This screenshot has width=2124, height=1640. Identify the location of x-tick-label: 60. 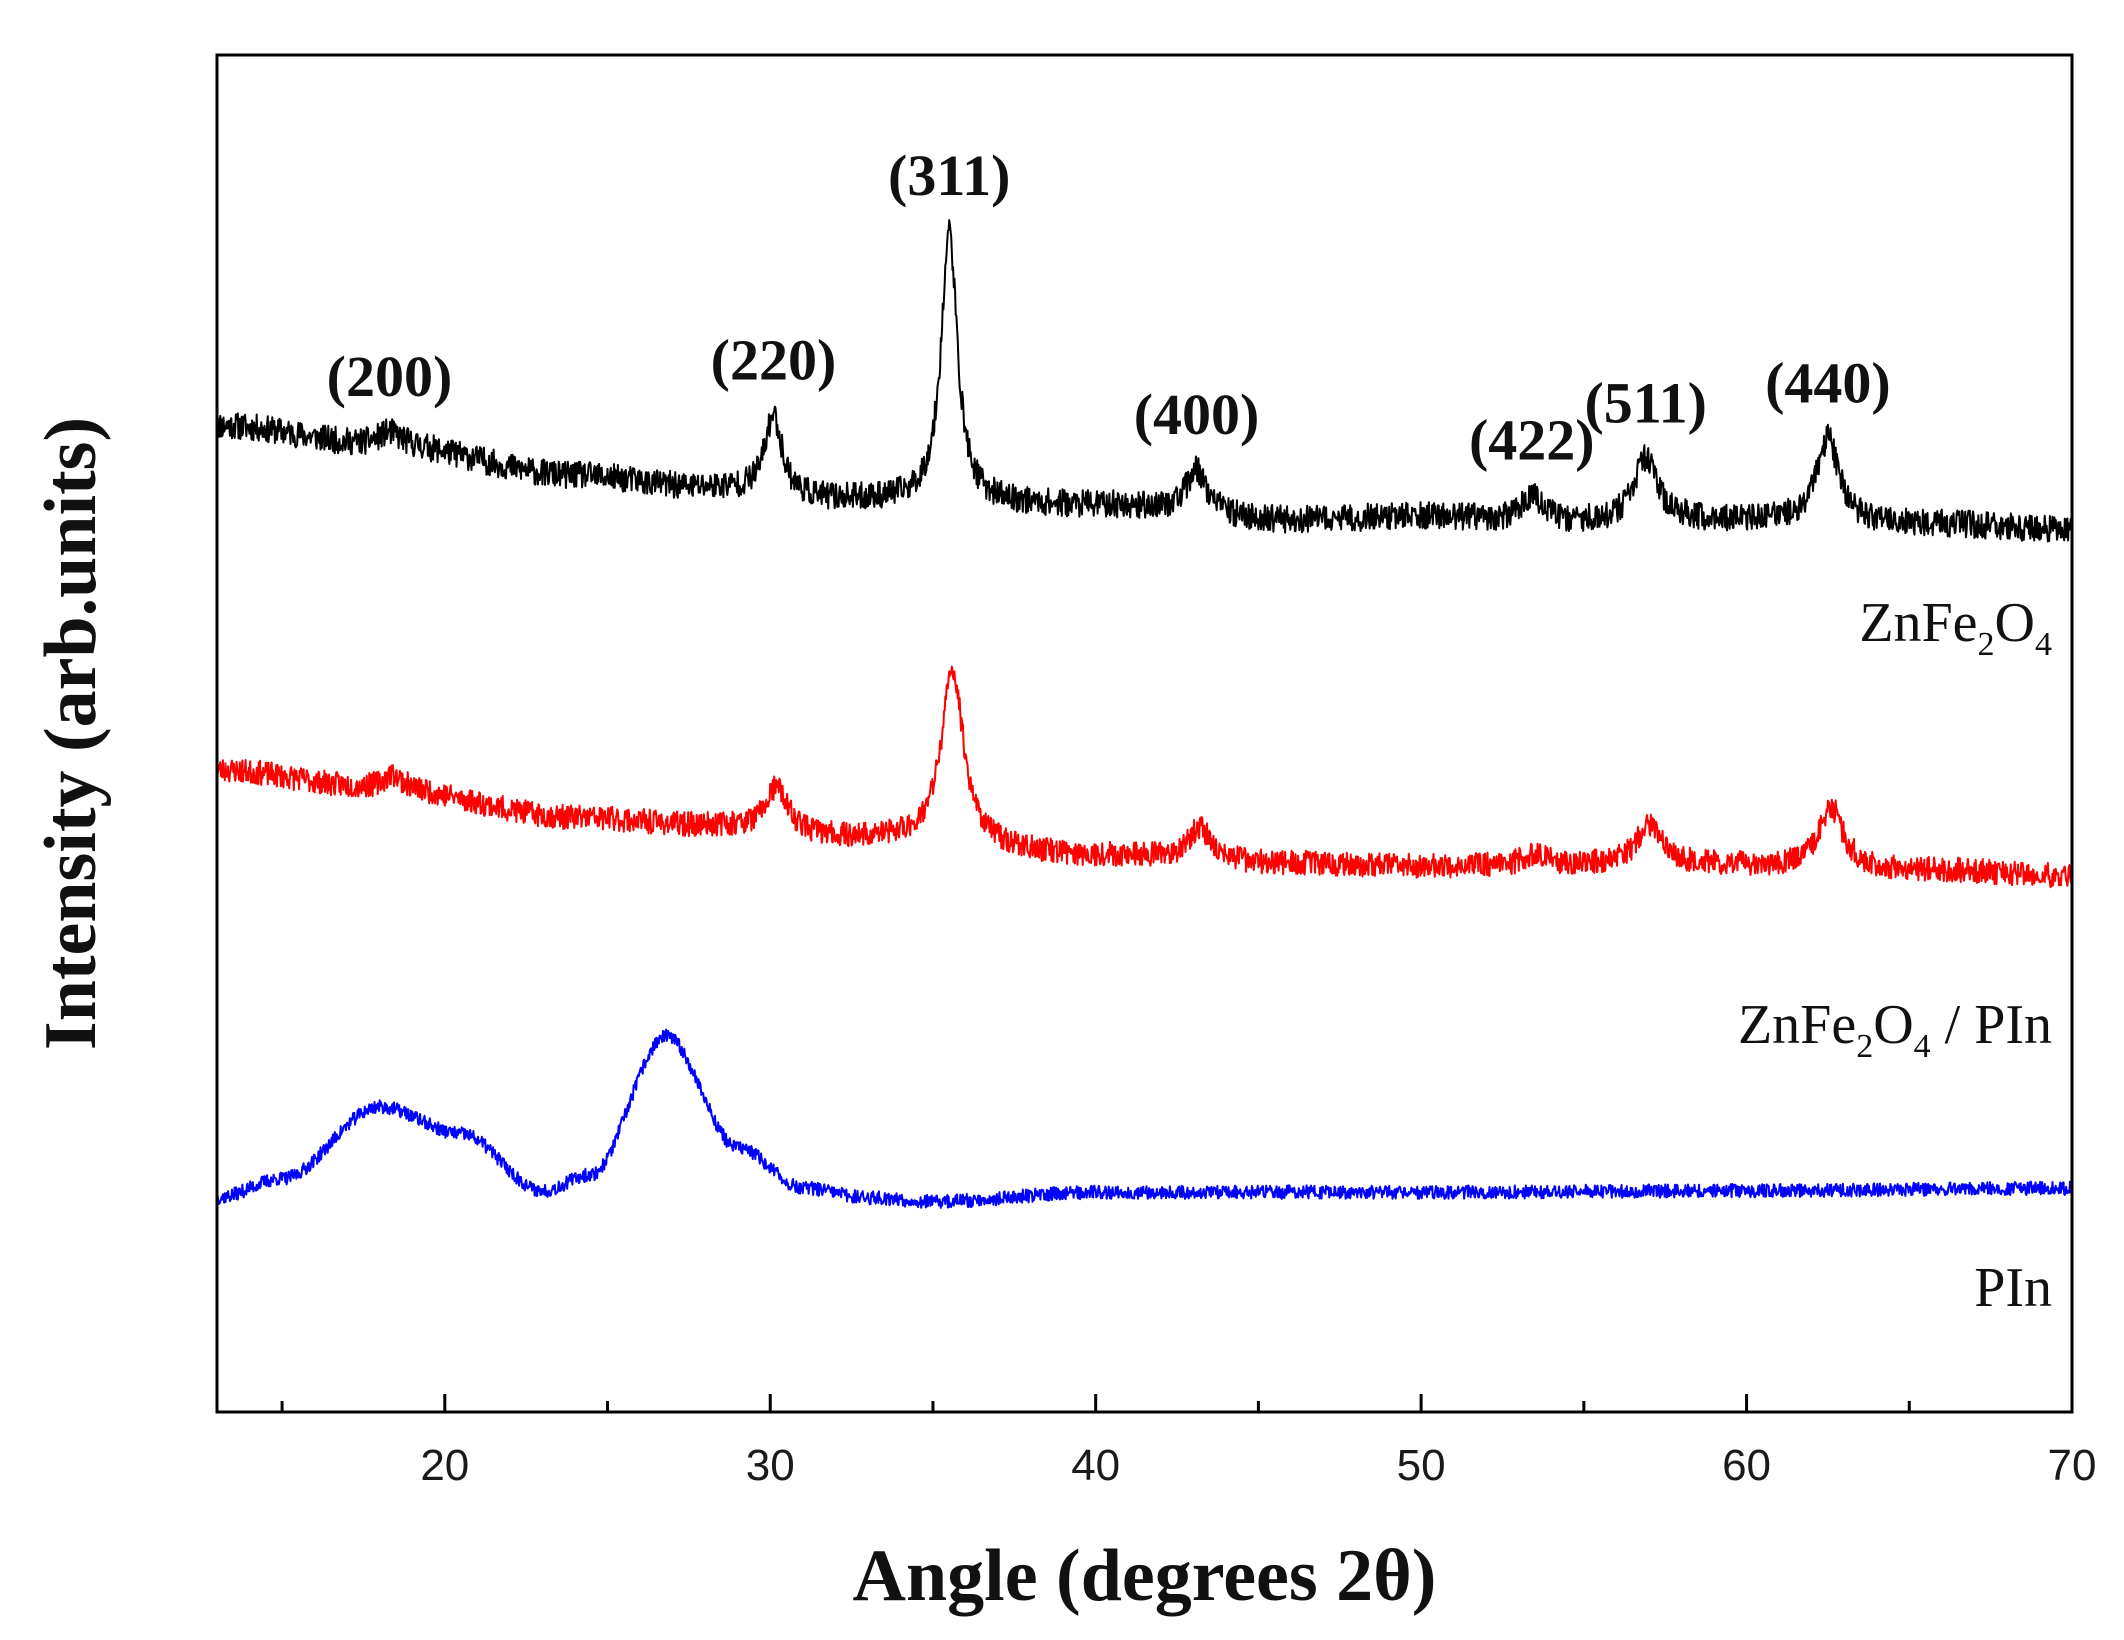
(1746, 1465).